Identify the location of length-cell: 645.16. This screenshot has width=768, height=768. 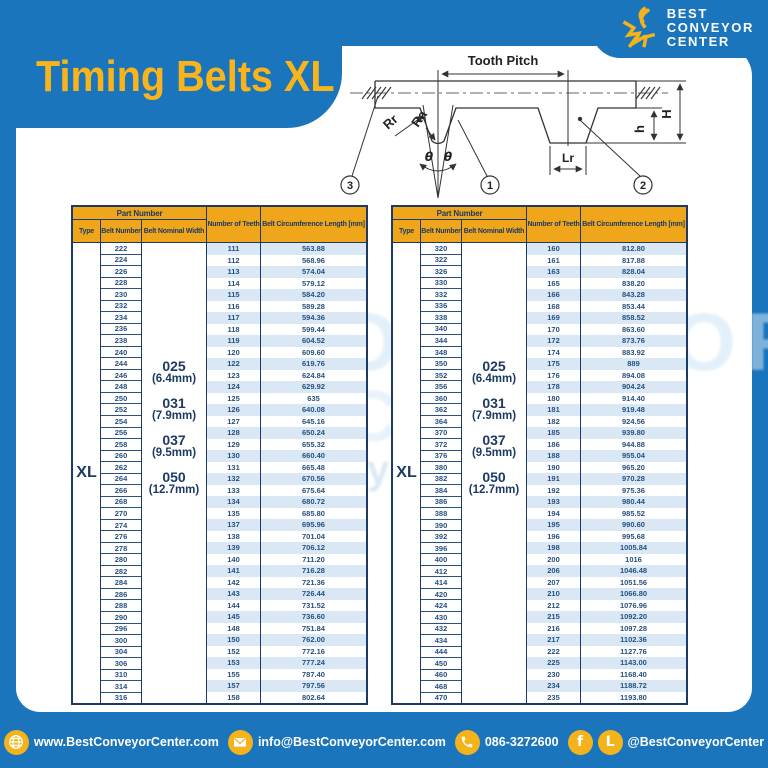
(313, 421).